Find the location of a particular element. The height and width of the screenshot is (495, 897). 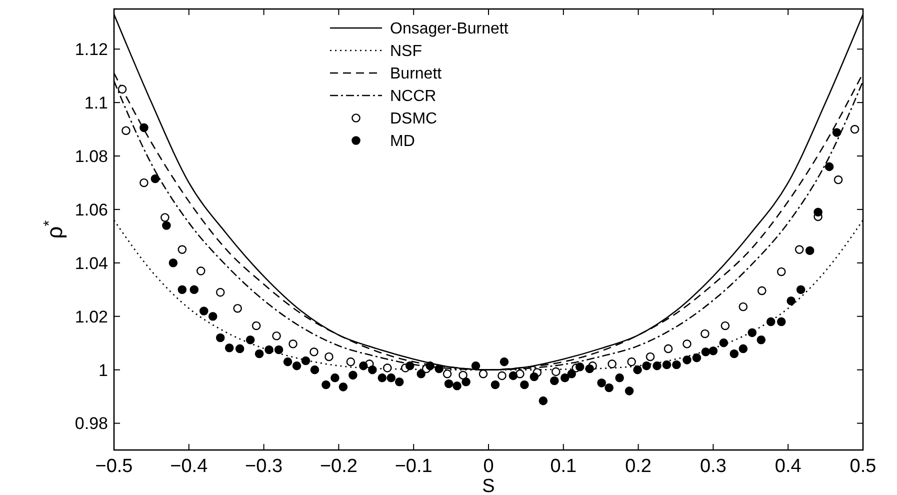

x-tick-label: −0.2 is located at coordinates (339, 466).